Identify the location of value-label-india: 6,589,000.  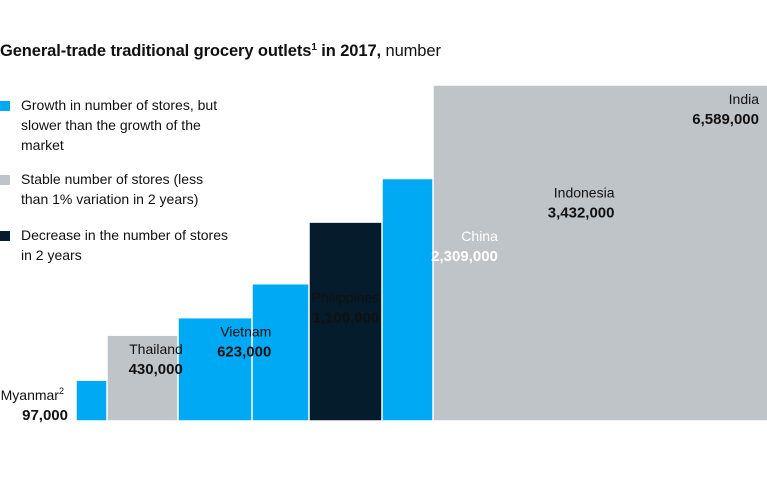
(725, 119).